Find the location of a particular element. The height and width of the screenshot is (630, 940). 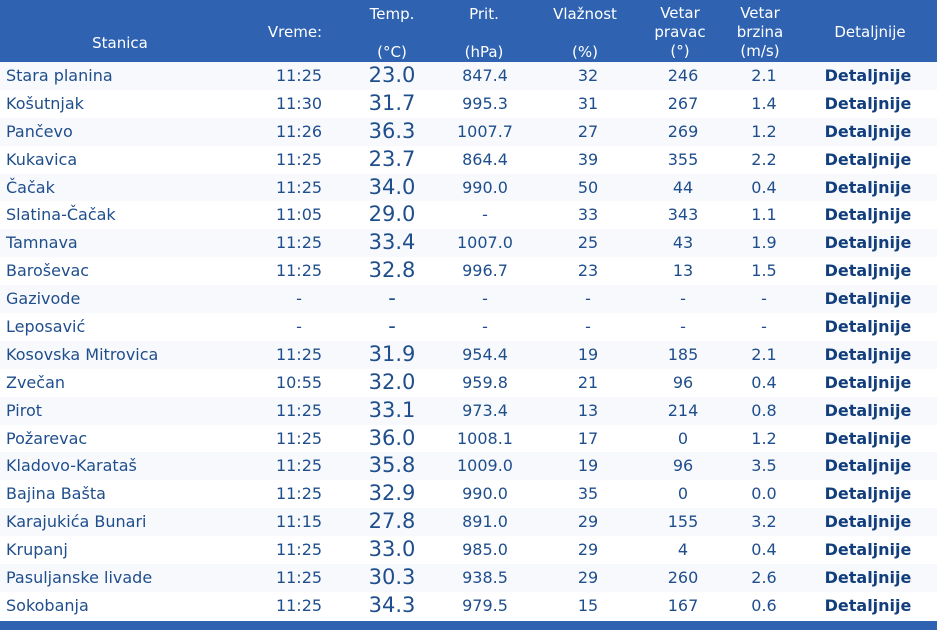

station-name: Pančevo is located at coordinates (39, 131).